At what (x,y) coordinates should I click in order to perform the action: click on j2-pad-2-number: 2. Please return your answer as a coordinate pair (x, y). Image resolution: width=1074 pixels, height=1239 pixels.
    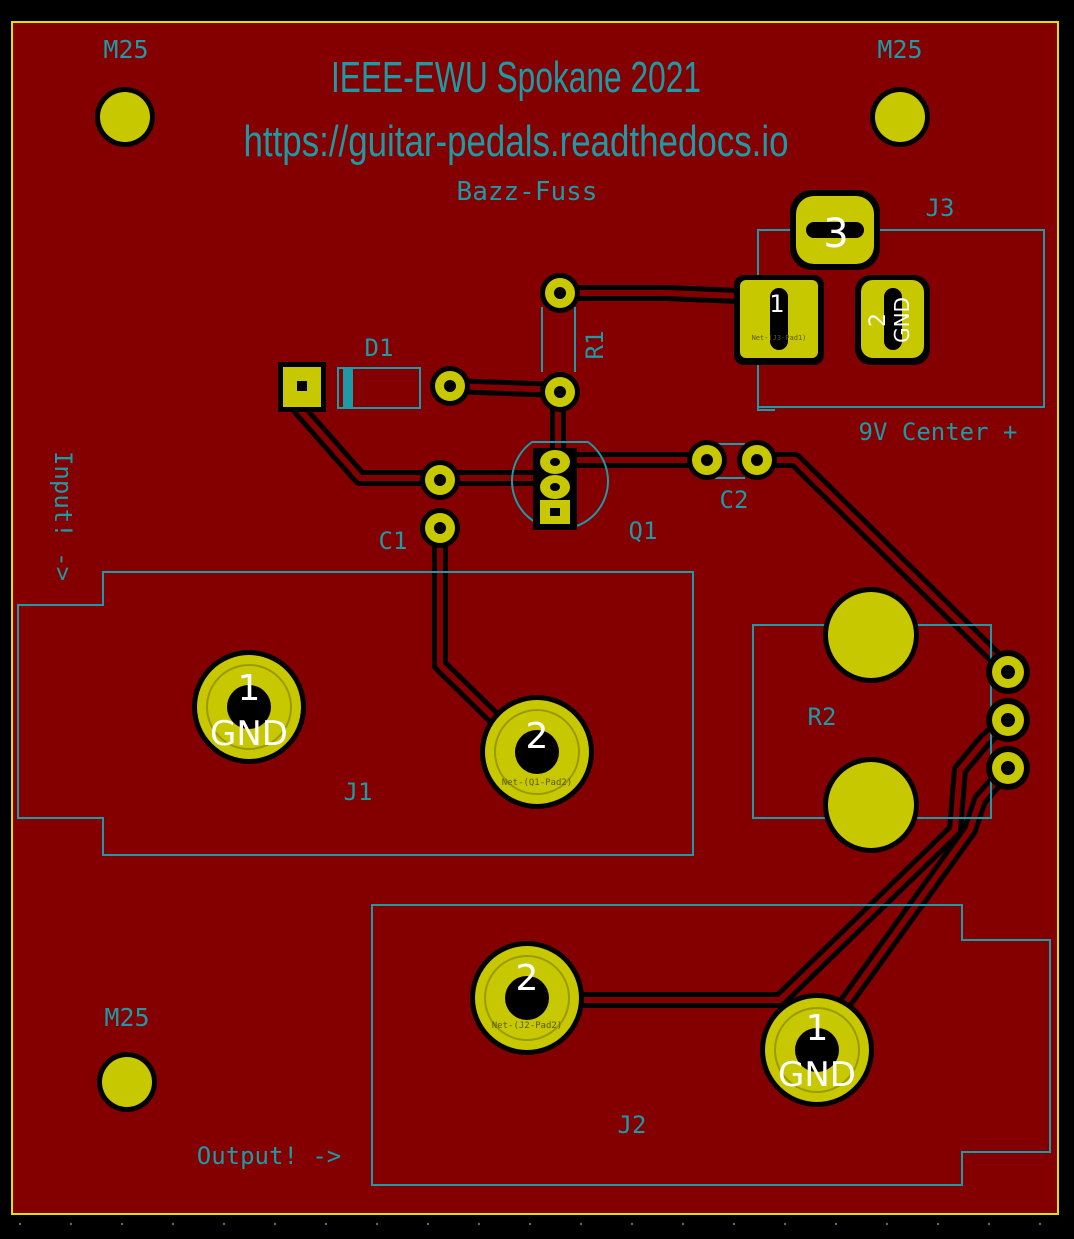
    Looking at the image, I should click on (527, 978).